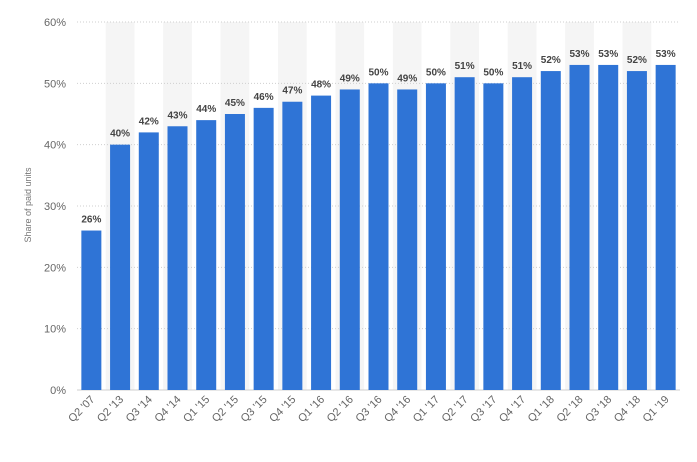 Image resolution: width=697 pixels, height=462 pixels. Describe the element at coordinates (225, 409) in the screenshot. I see `x-tick-label: Q2 '15` at that location.